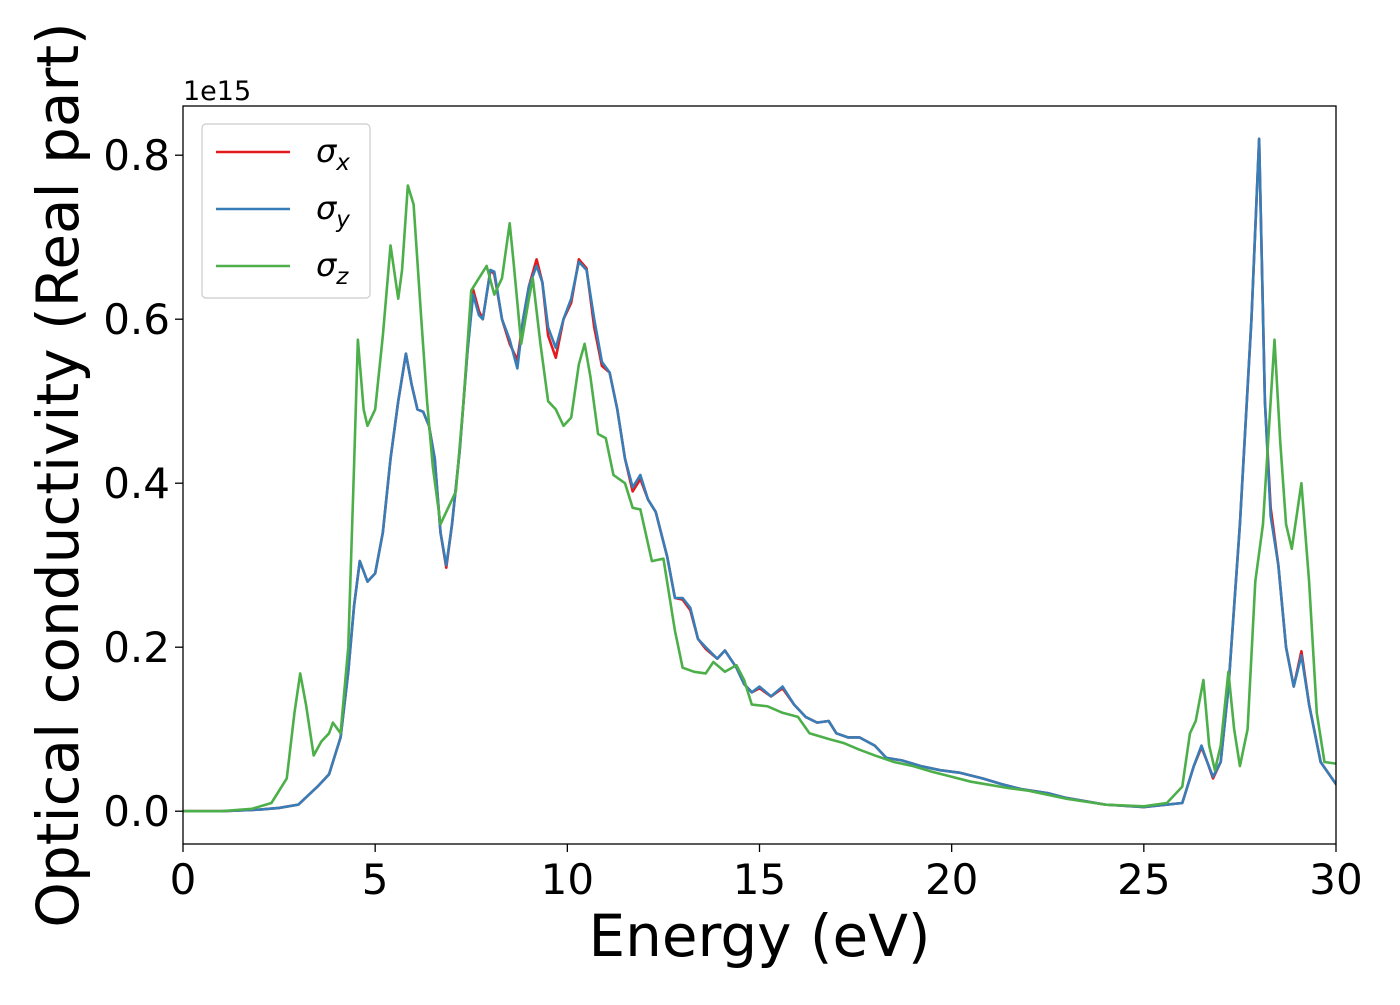 Image resolution: width=1400 pixels, height=1005 pixels. What do you see at coordinates (283, 211) in the screenshot?
I see `legend-entry-y: σy` at bounding box center [283, 211].